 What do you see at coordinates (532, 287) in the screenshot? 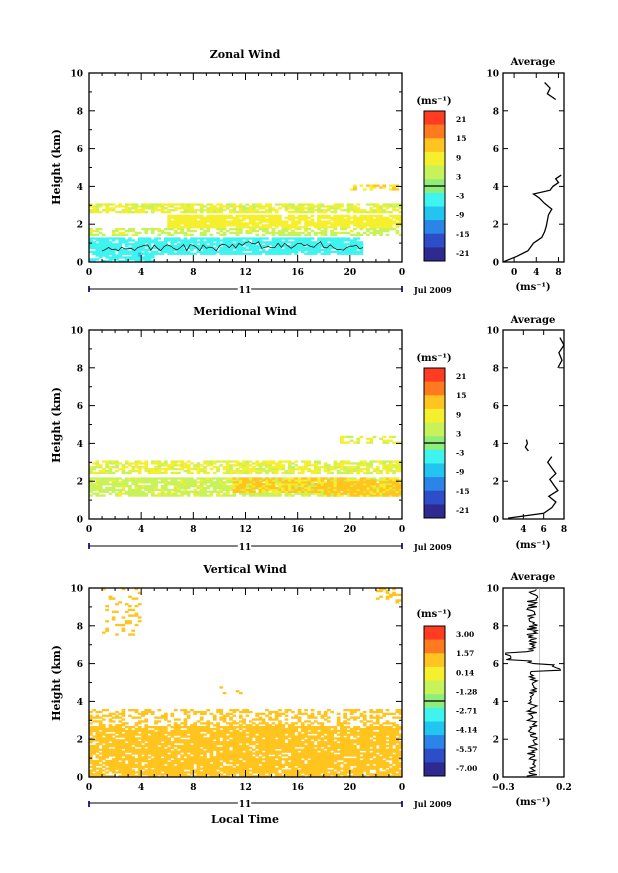
I see `profile-x-label: (ms⁻¹)` at bounding box center [532, 287].